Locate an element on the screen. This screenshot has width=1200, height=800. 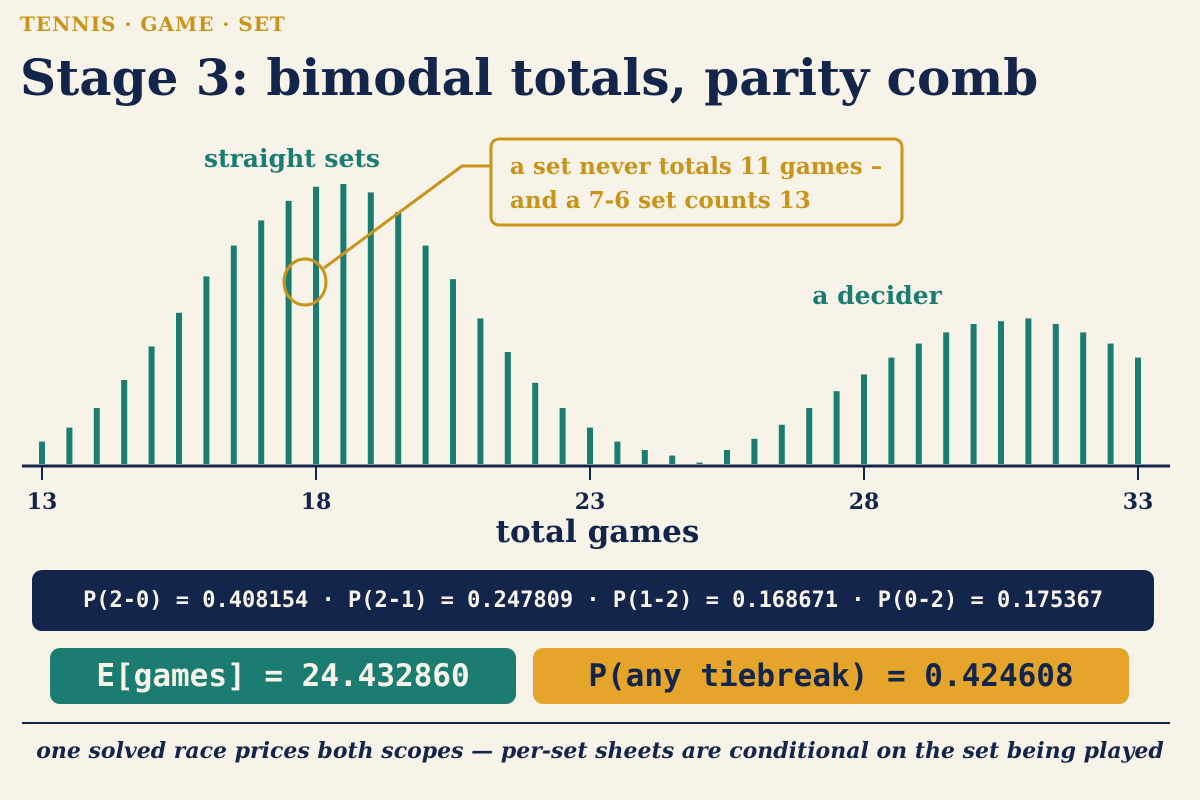
x-tick-label-33: 33 is located at coordinates (1138, 502).